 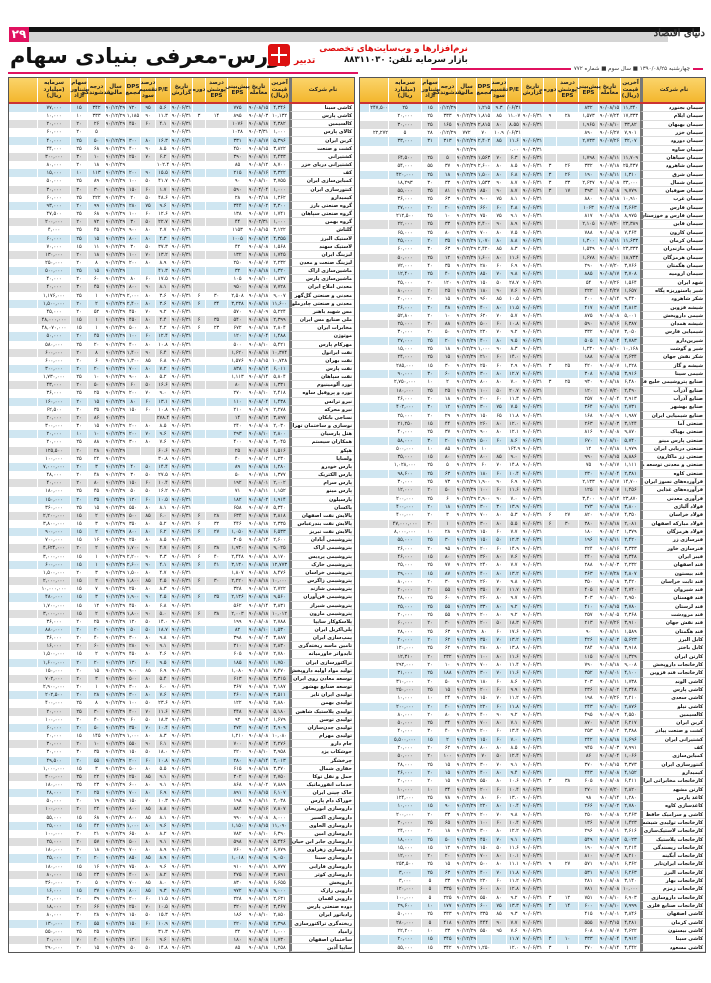 What do you see at coordinates (447, 565) in the screenshot?
I see `cell-liquidity-rank: ۷۷` at bounding box center [447, 565].